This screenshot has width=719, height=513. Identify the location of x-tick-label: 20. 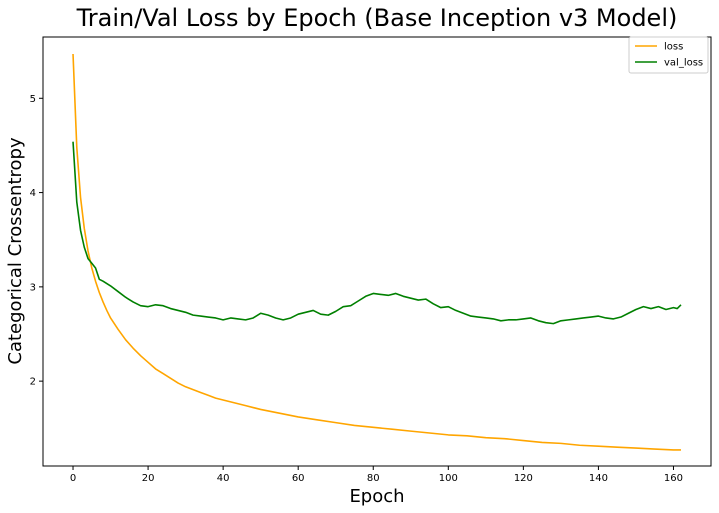
(148, 478).